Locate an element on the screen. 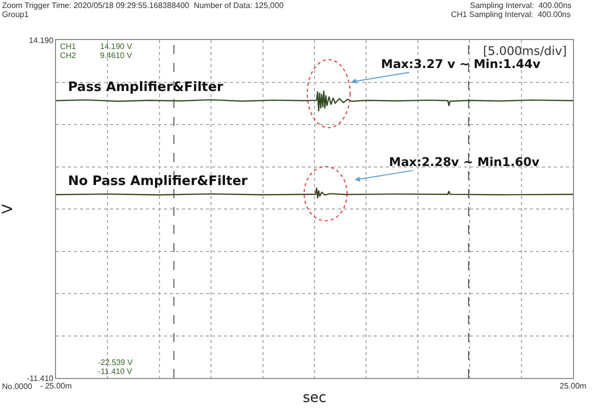  text: CH1 Sampling Interval: 400.00ns is located at coordinates (511, 14).